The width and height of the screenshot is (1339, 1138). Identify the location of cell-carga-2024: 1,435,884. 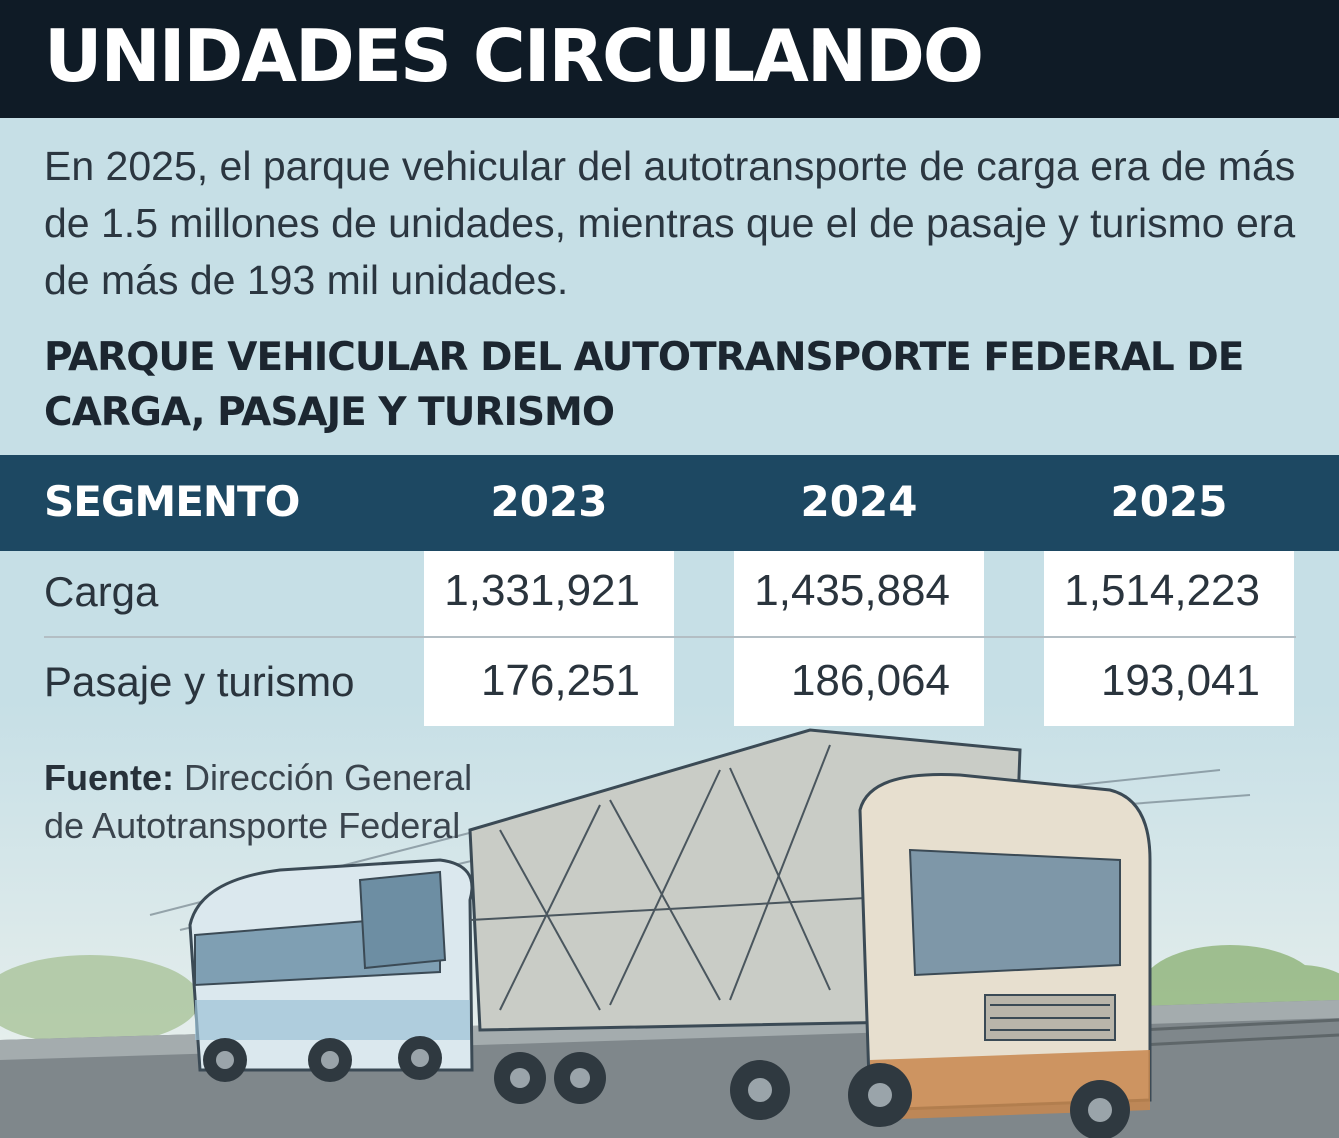
(852, 590).